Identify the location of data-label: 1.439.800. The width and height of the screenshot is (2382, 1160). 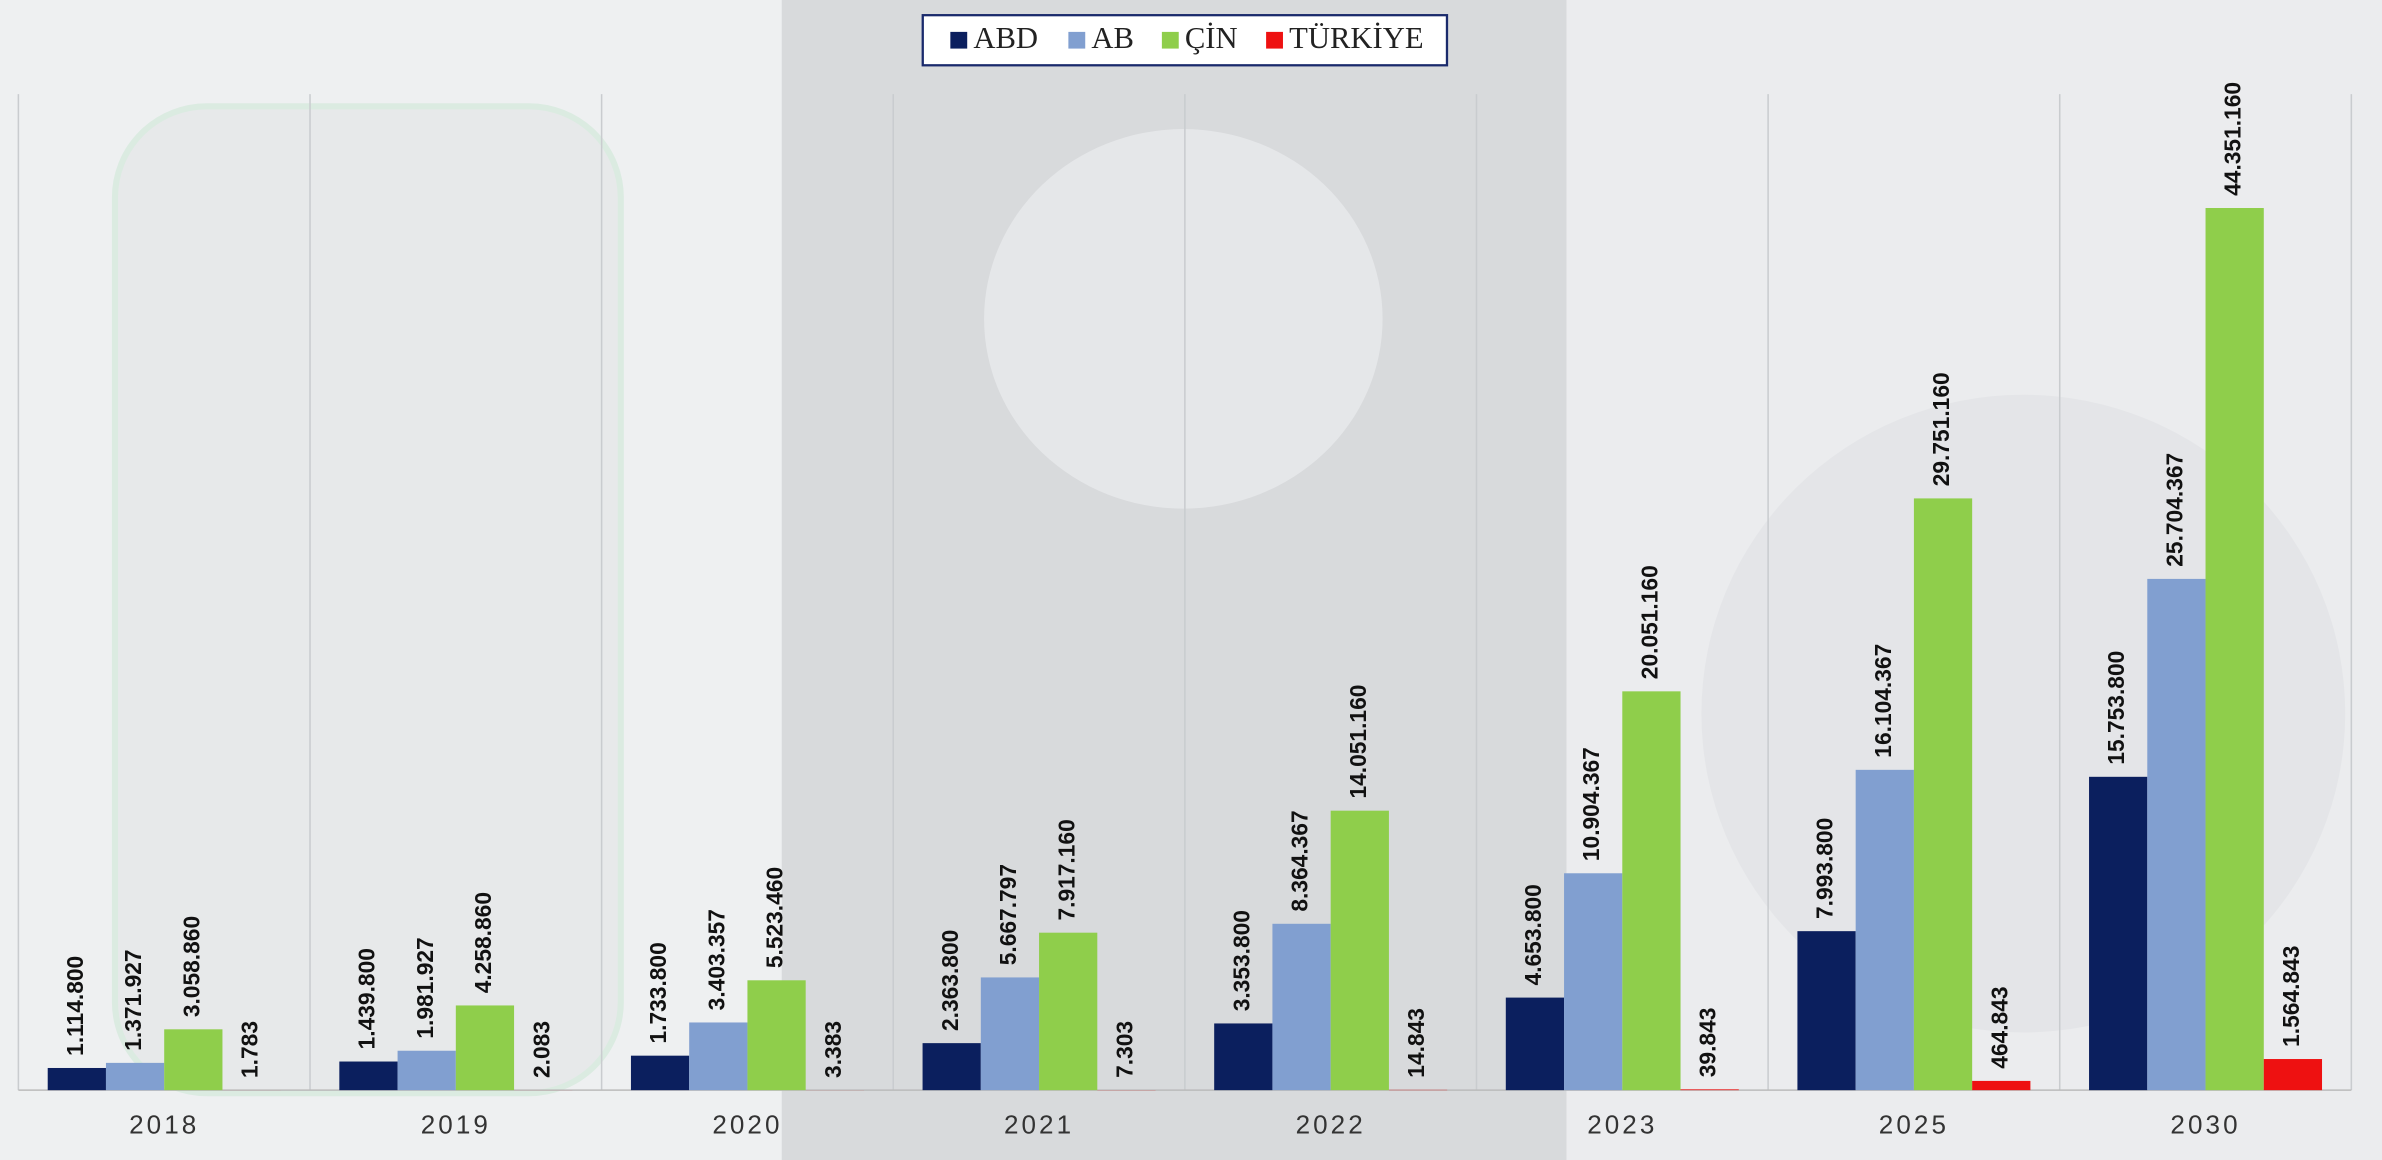
(366, 998).